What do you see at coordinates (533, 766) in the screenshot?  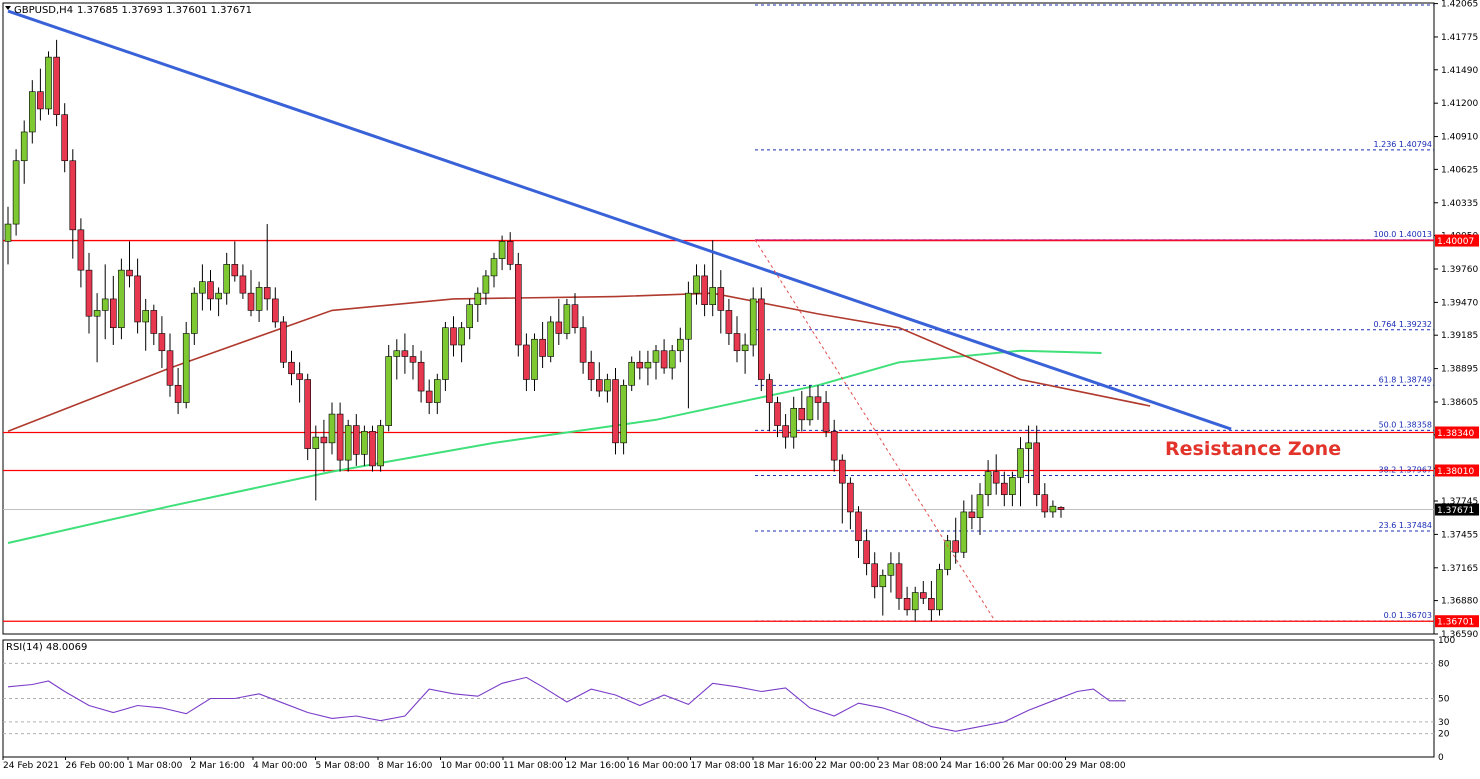 I see `time-tick-label: 11 Mar 08:00` at bounding box center [533, 766].